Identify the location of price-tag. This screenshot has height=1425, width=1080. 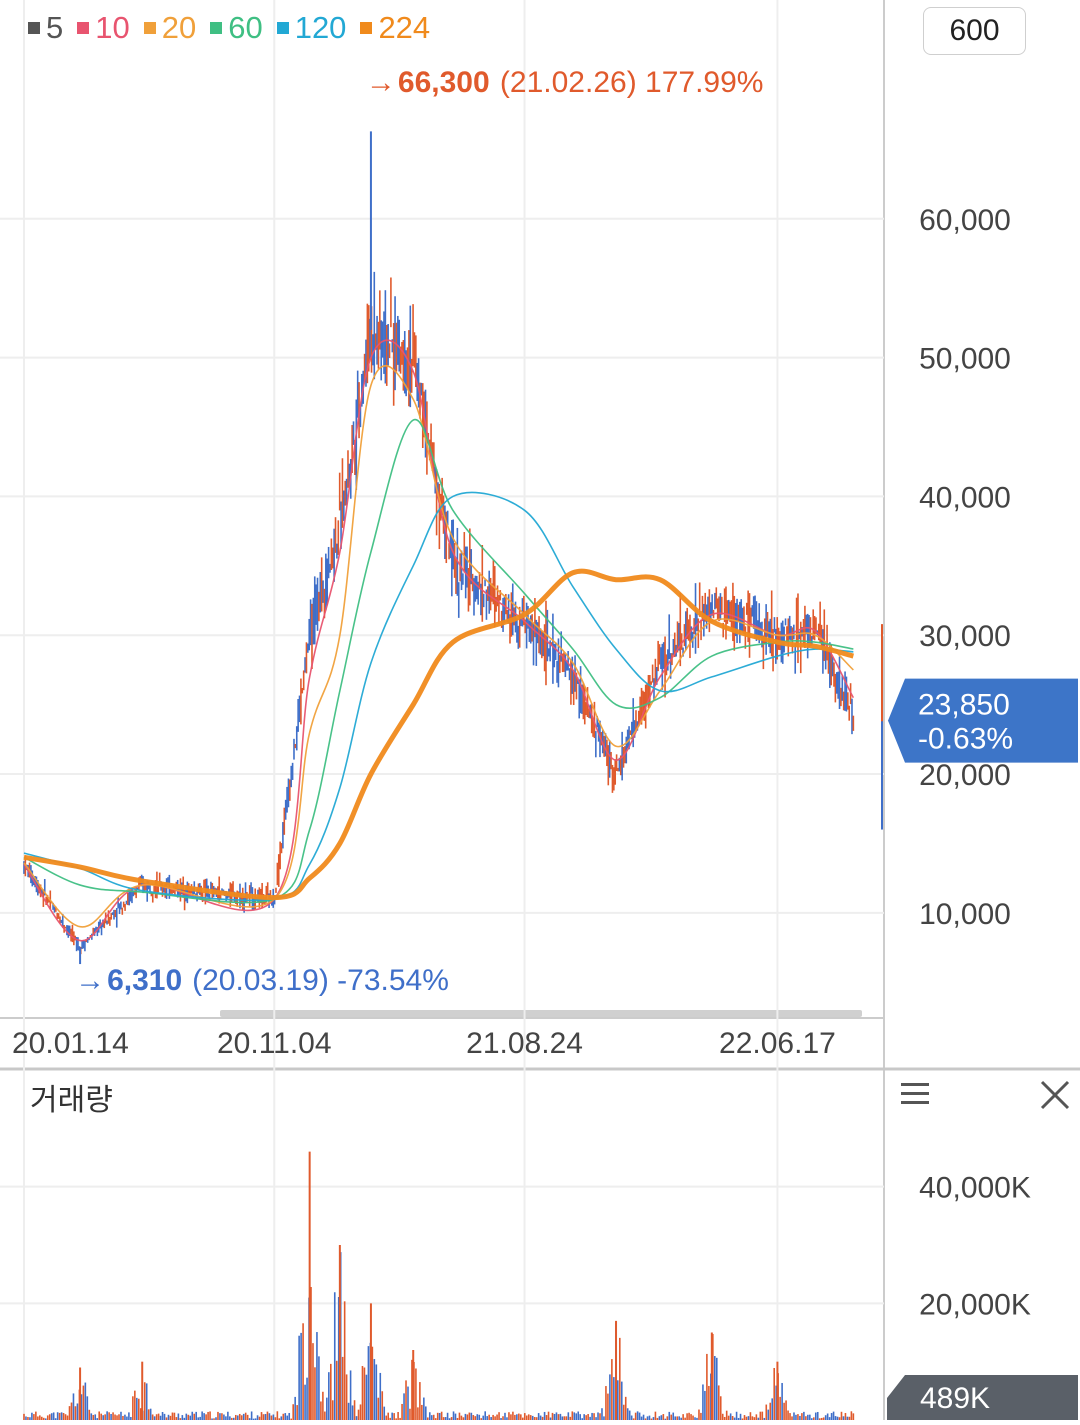
(983, 720).